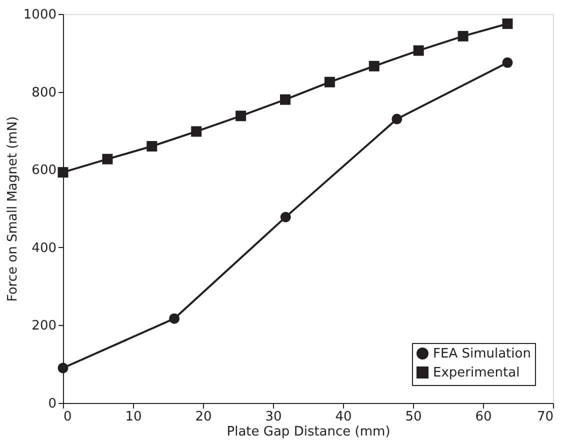 This screenshot has height=443, width=574. I want to click on y-tick-label: 0, so click(52, 404).